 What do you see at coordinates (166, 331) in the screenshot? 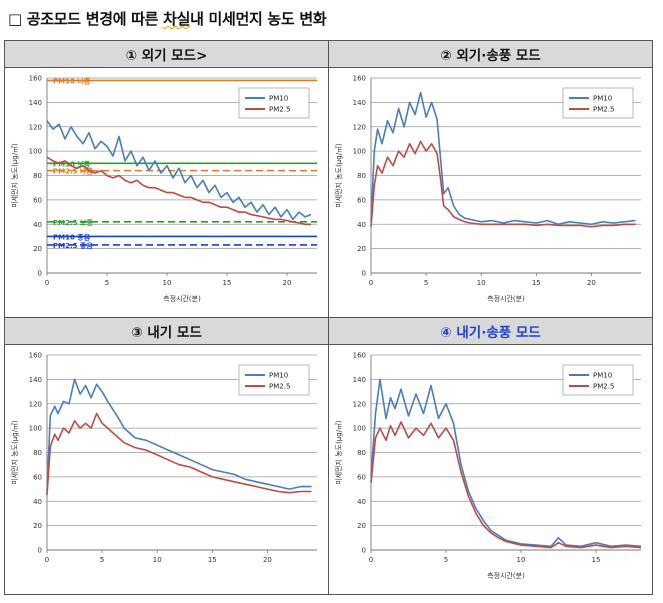
I see `panel-3-header: ③ 내기 모드` at bounding box center [166, 331].